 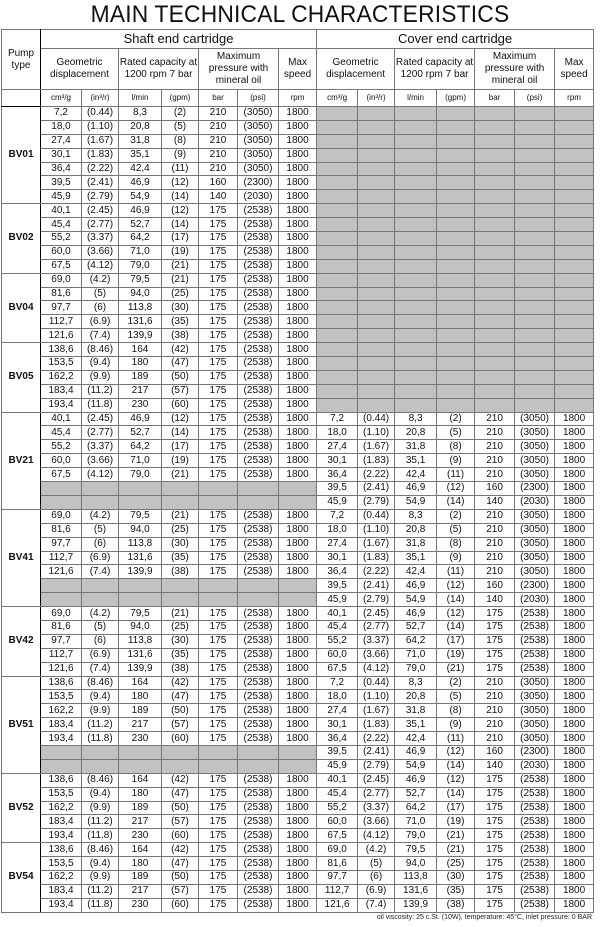 What do you see at coordinates (298, 405) in the screenshot?
I see `table-row: 193,4 (11.8) 230 (60) 175 (2538) 1800` at bounding box center [298, 405].